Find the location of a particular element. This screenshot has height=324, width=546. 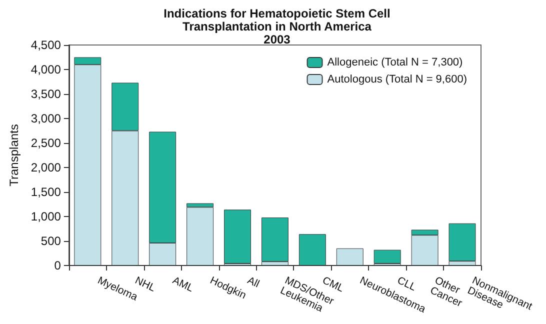

y-tick-label: 4,500 is located at coordinates (46, 45).